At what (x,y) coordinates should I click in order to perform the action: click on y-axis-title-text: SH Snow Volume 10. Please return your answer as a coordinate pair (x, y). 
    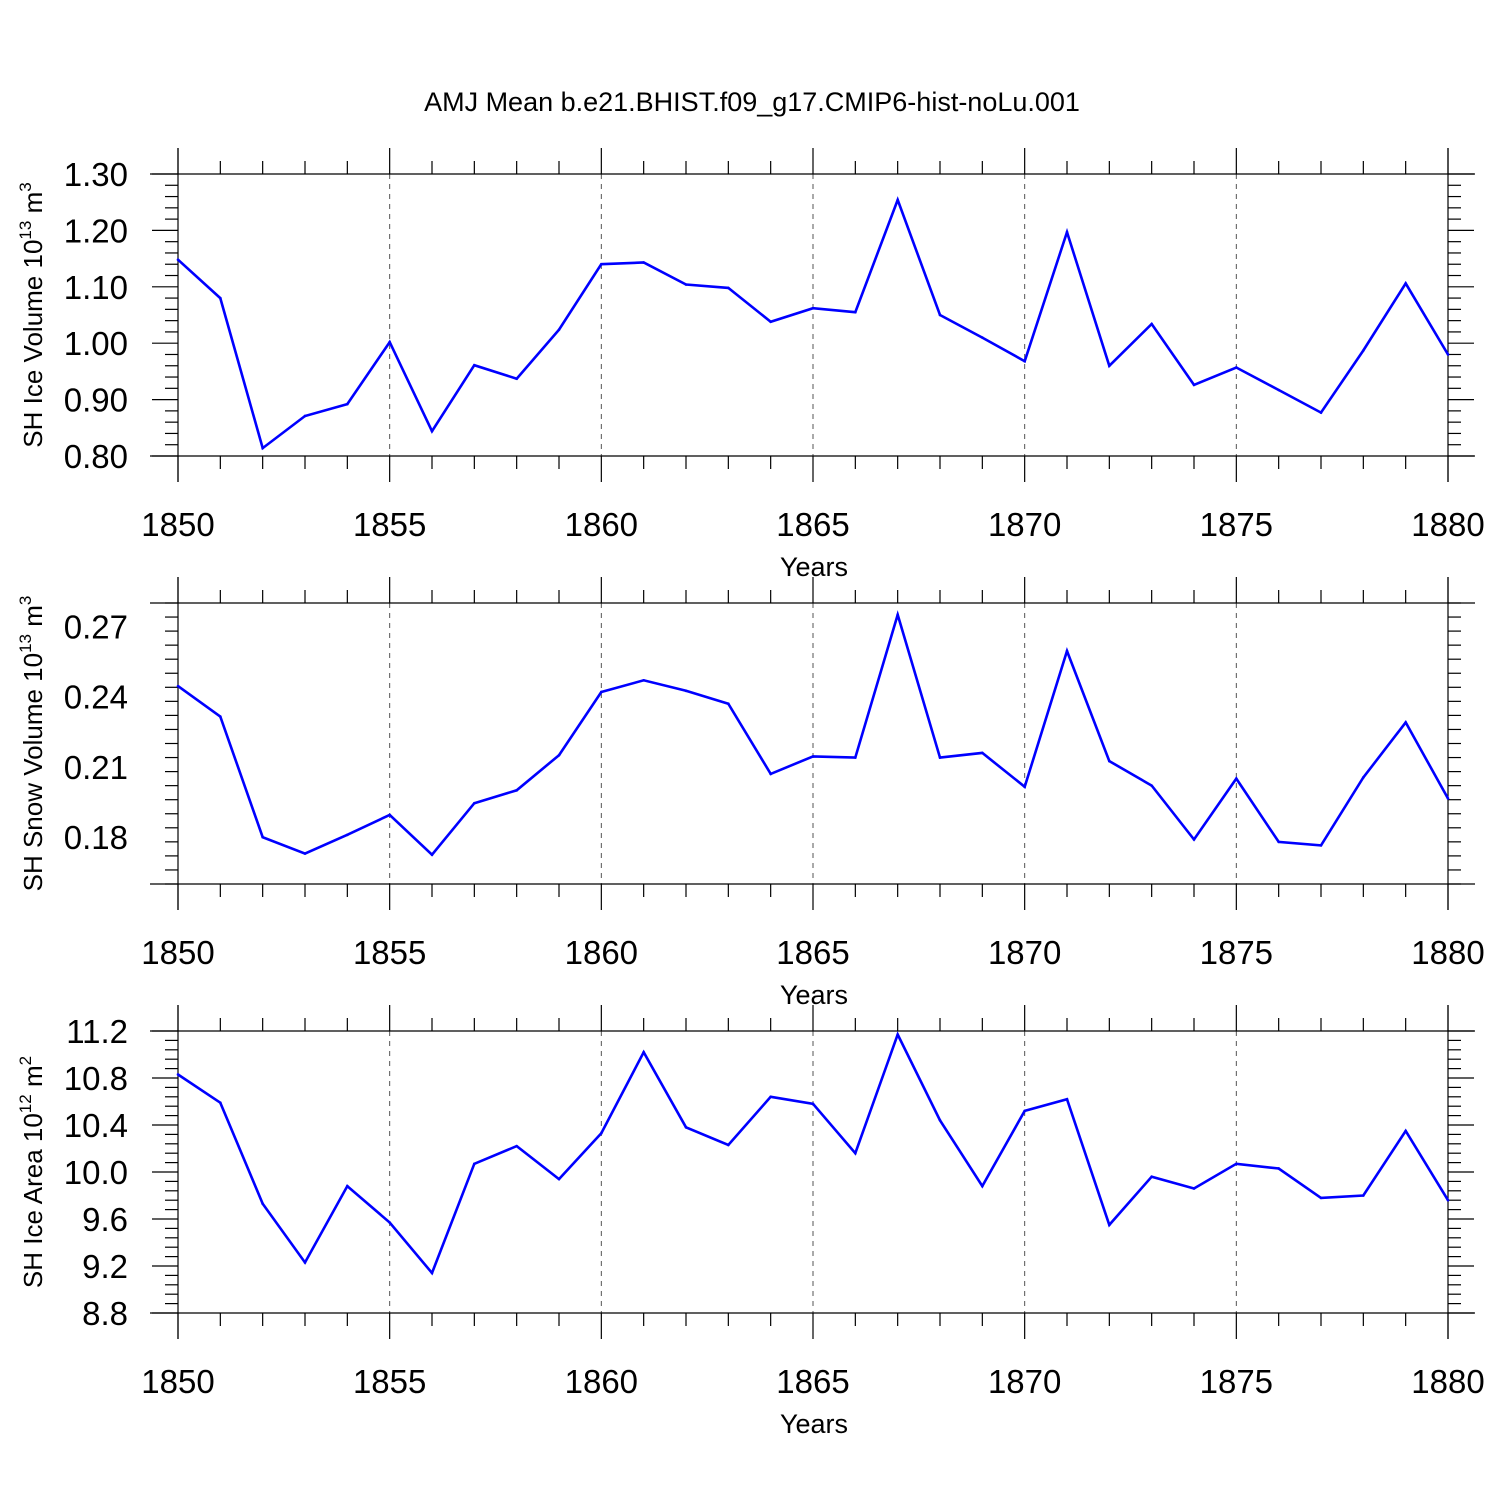
    Looking at the image, I should click on (33, 772).